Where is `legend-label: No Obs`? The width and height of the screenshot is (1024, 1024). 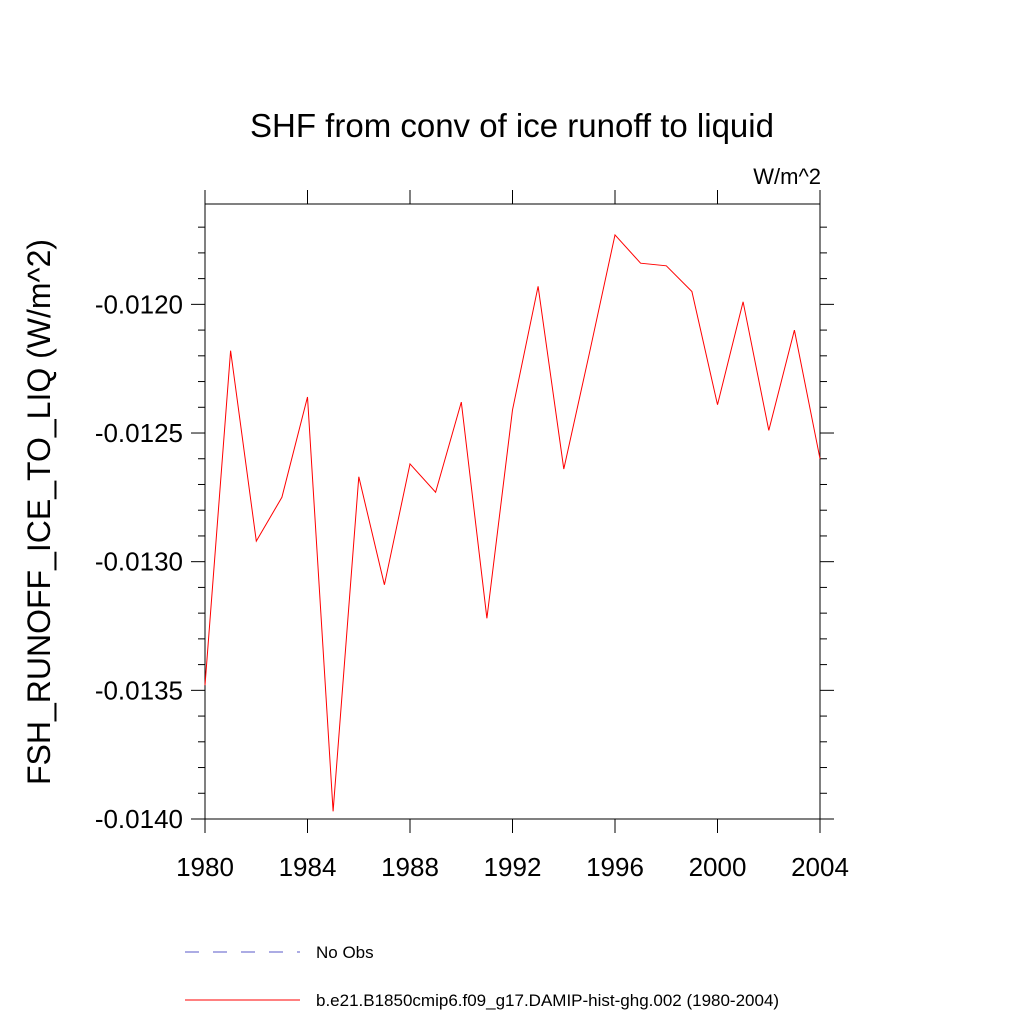 legend-label: No Obs is located at coordinates (345, 952).